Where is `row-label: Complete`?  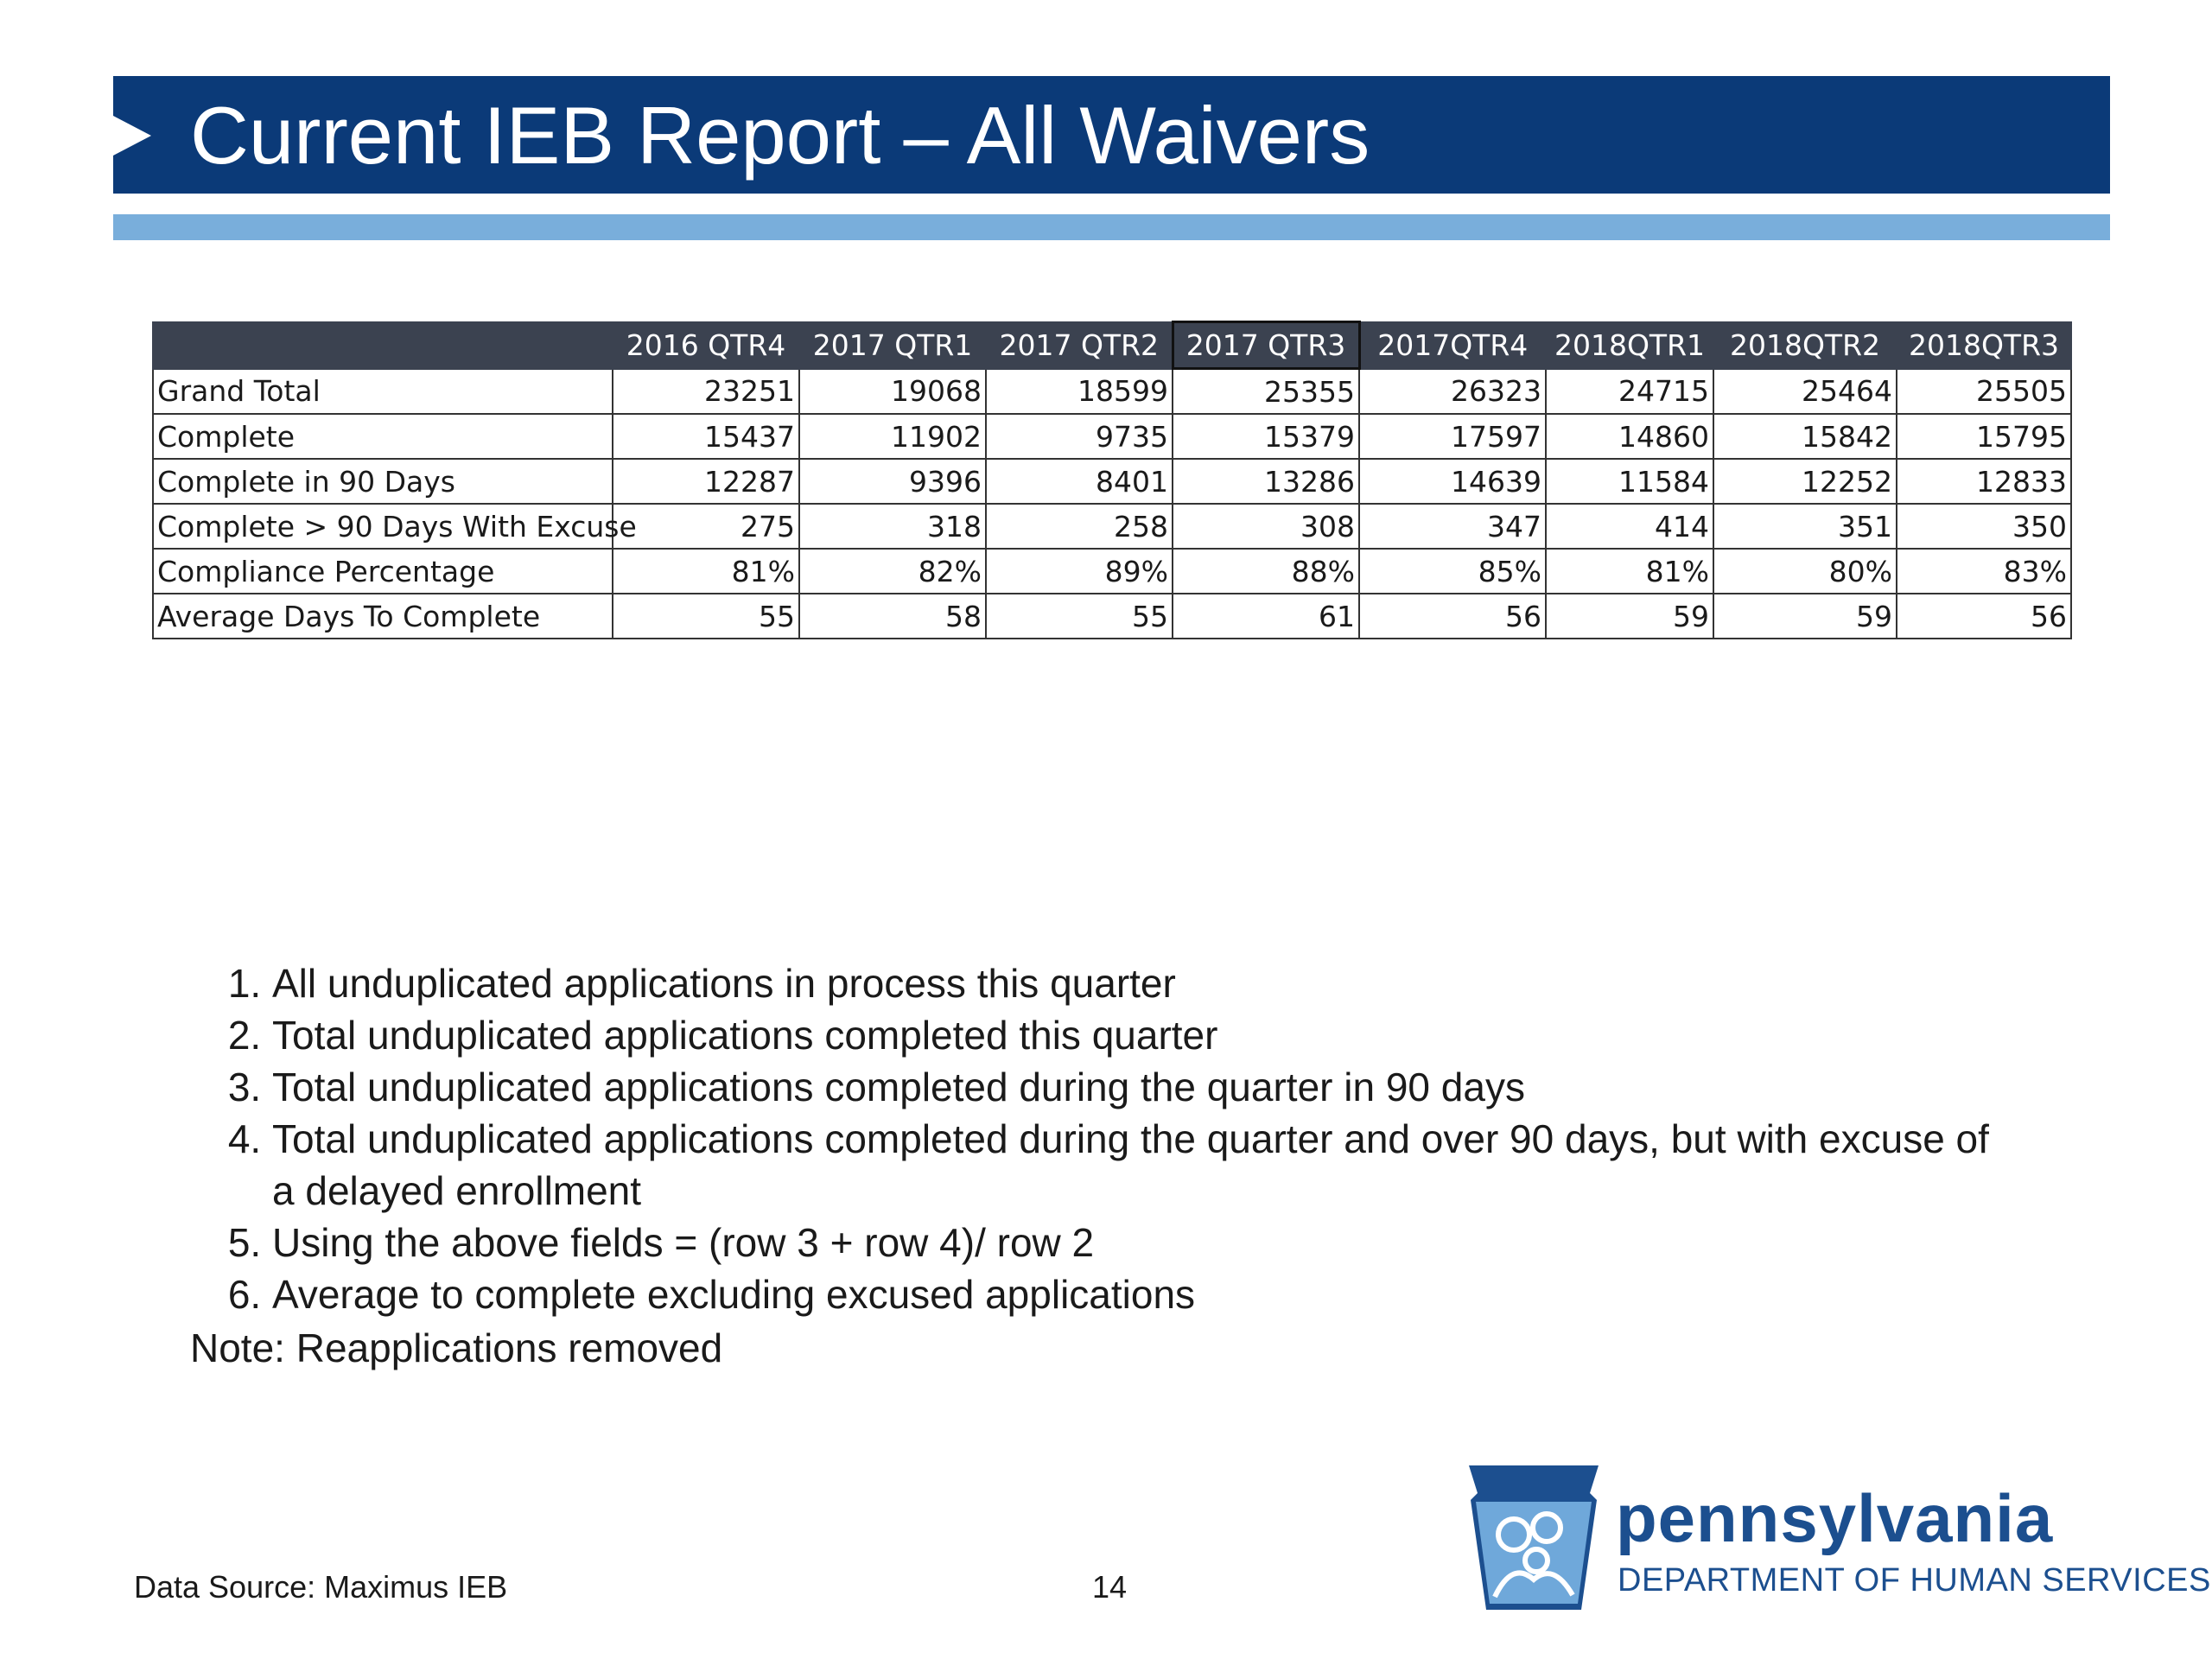
row-label: Complete is located at coordinates (382, 436).